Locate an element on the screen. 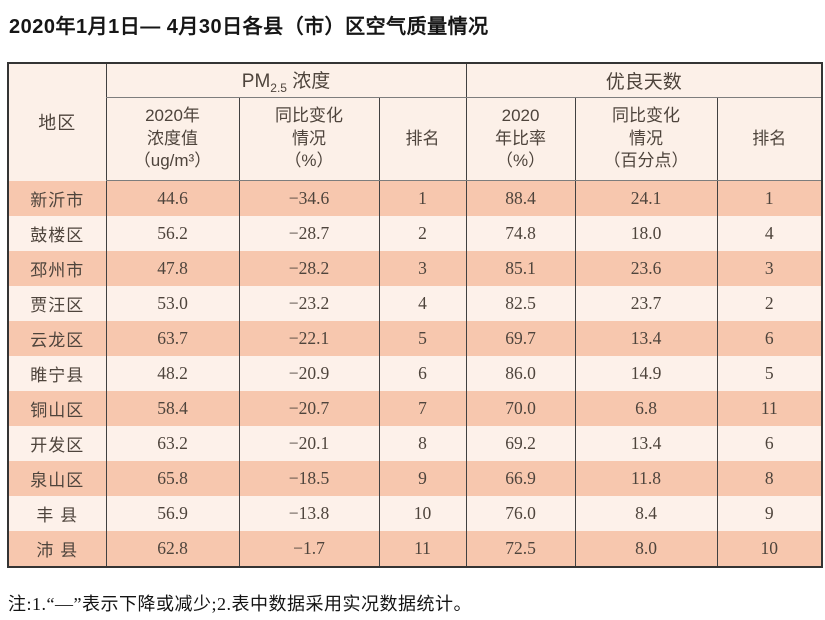  days-change-cell: 11.8 is located at coordinates (646, 478).